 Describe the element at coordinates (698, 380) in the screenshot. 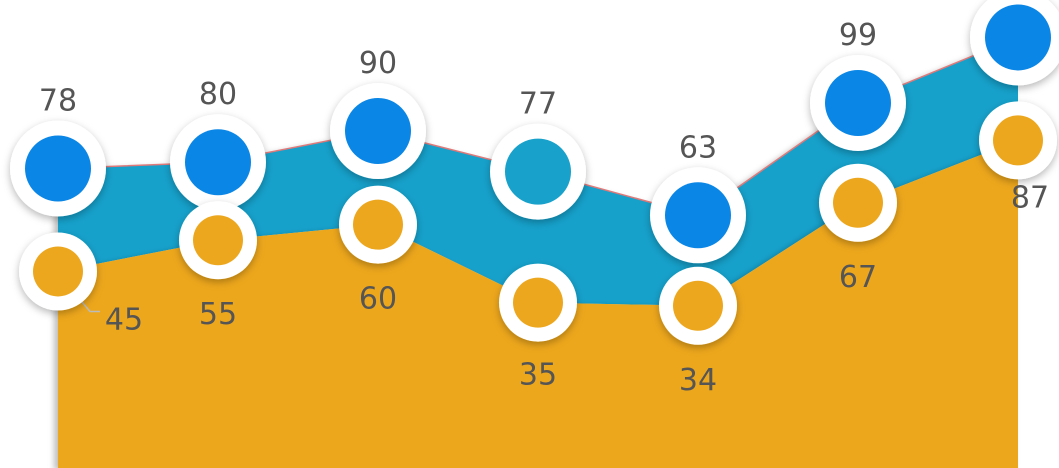

I see `lower-data-label: 34` at that location.